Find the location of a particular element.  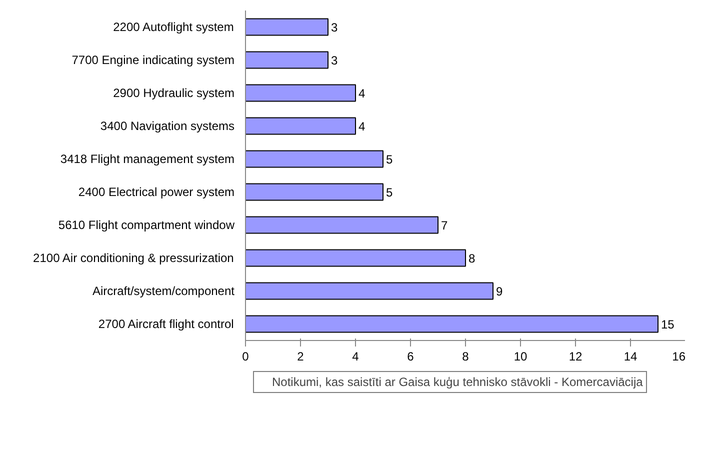

y-tick-label: 2700 Aircraft flight control is located at coordinates (166, 324).